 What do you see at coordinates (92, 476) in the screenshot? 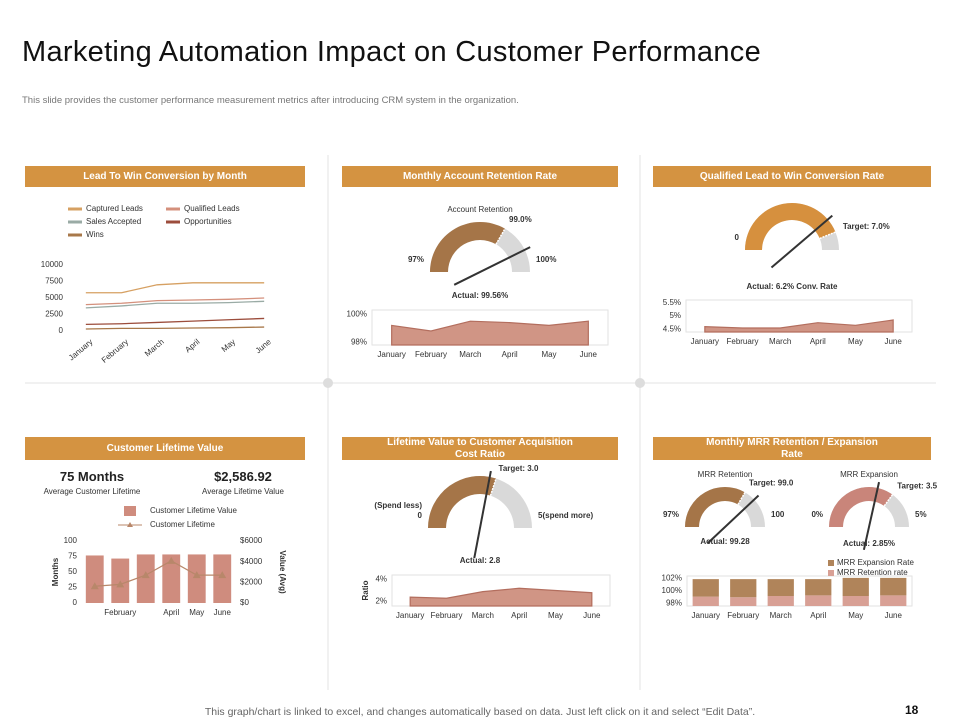
I see `stat-value: 75 Months` at bounding box center [92, 476].